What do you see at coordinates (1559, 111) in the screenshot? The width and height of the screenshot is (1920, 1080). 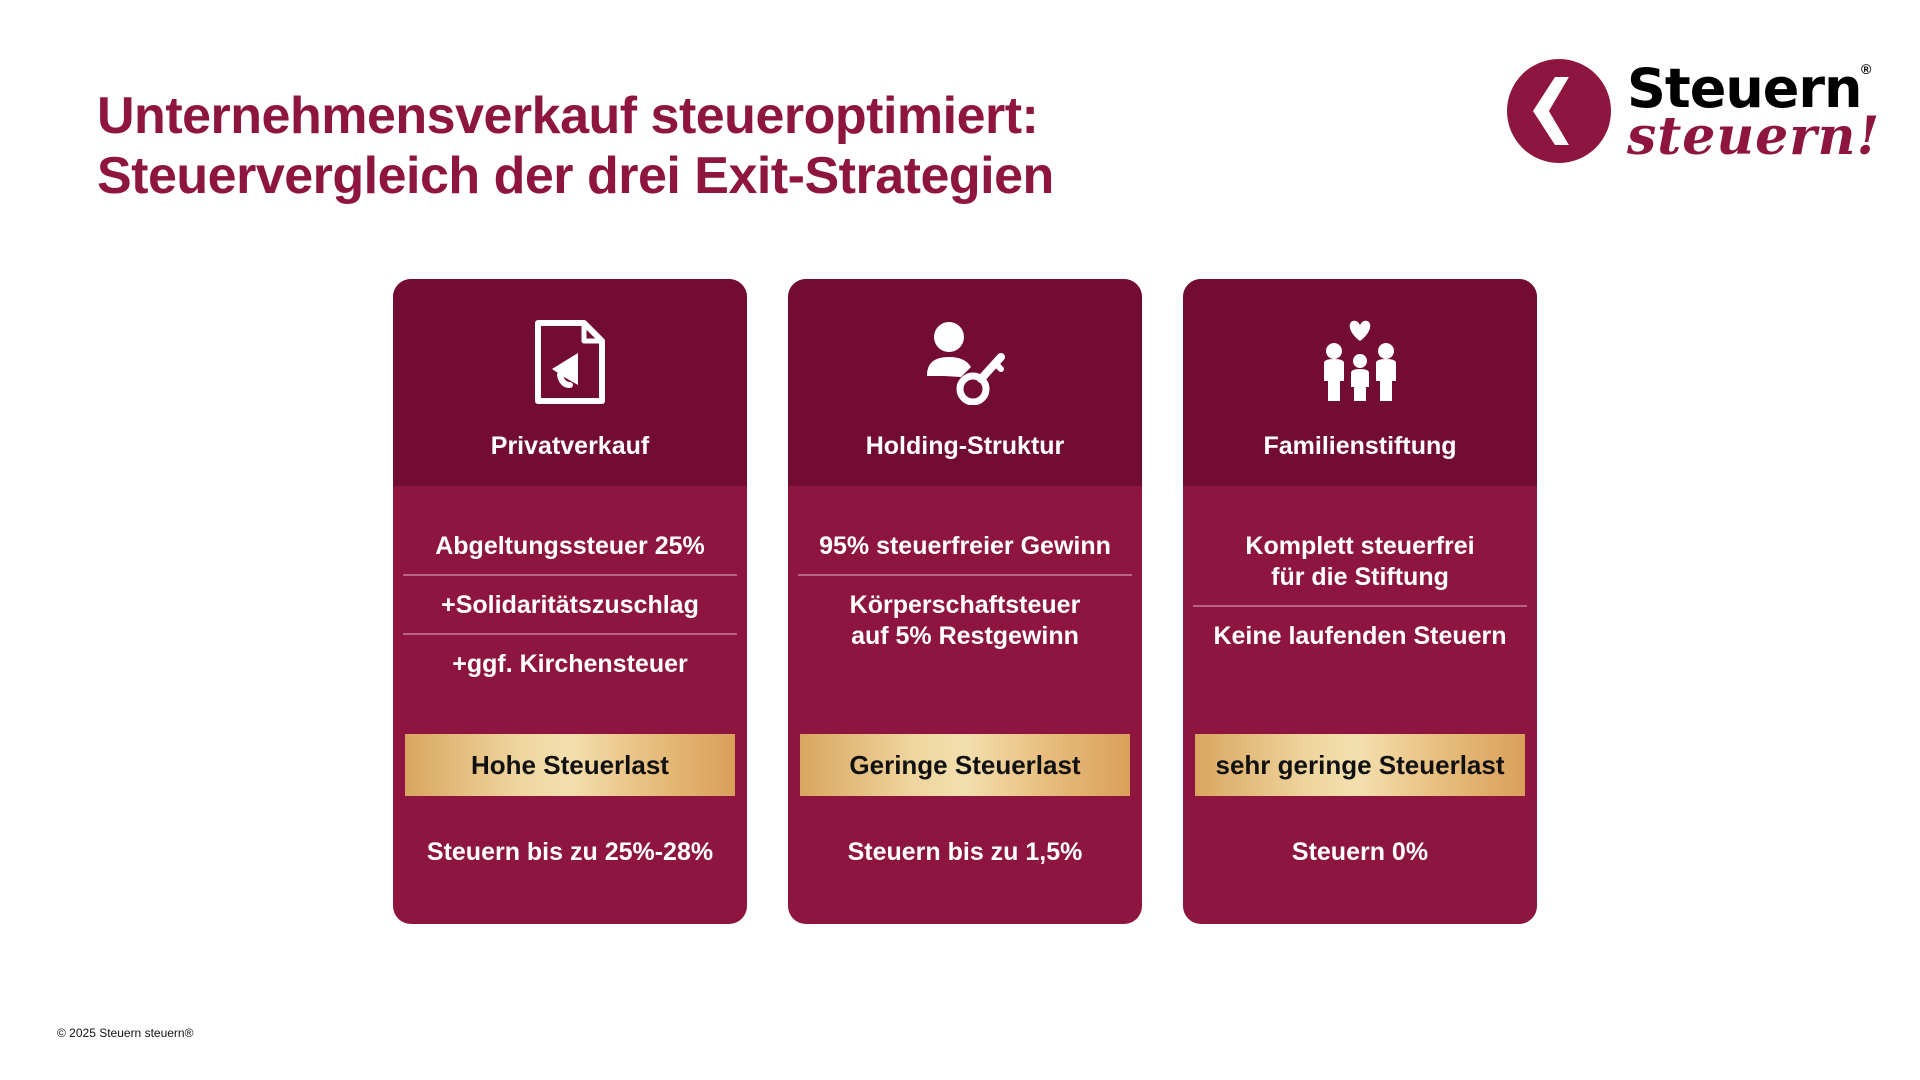 I see `logo-mark-icon` at bounding box center [1559, 111].